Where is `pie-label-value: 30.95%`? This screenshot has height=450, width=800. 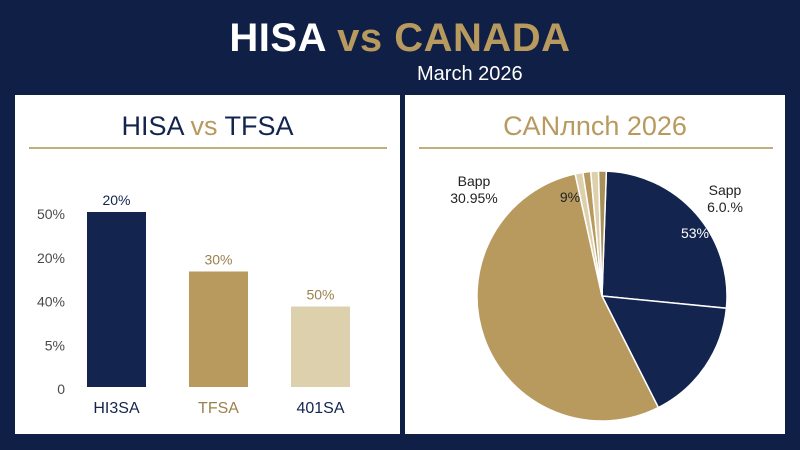
pie-label-value: 30.95% is located at coordinates (473, 198).